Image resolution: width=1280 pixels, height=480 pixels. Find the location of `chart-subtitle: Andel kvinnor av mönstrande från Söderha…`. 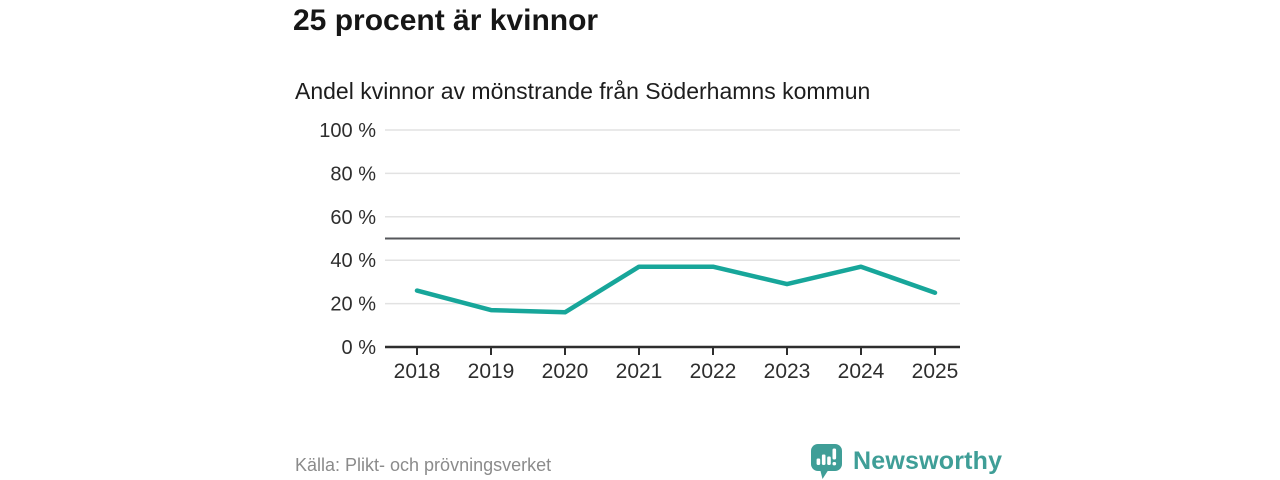

chart-subtitle: Andel kvinnor av mönstrande från Söderha… is located at coordinates (583, 91).